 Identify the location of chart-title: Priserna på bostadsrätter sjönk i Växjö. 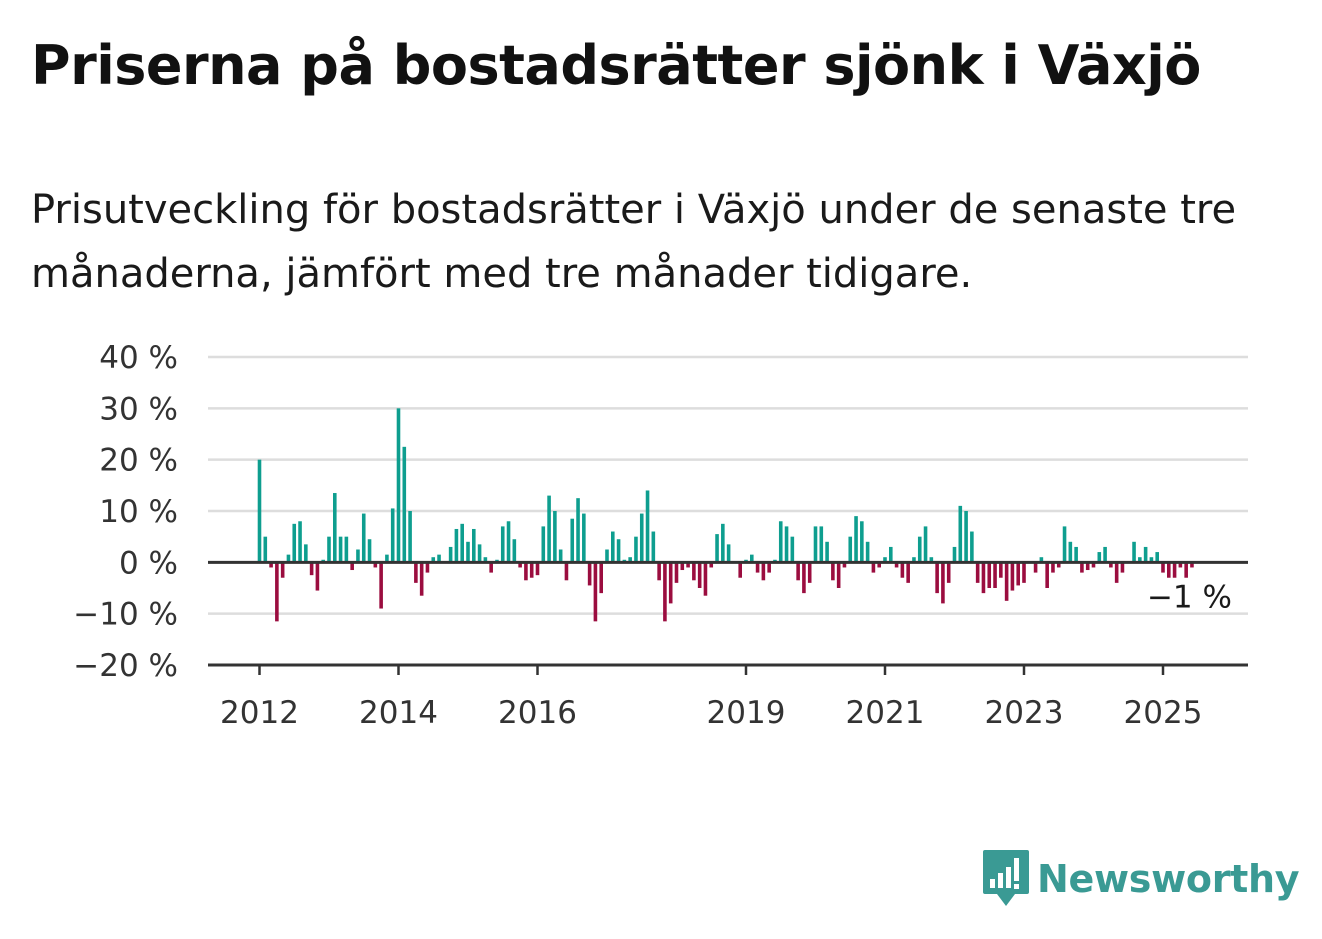
(616, 65).